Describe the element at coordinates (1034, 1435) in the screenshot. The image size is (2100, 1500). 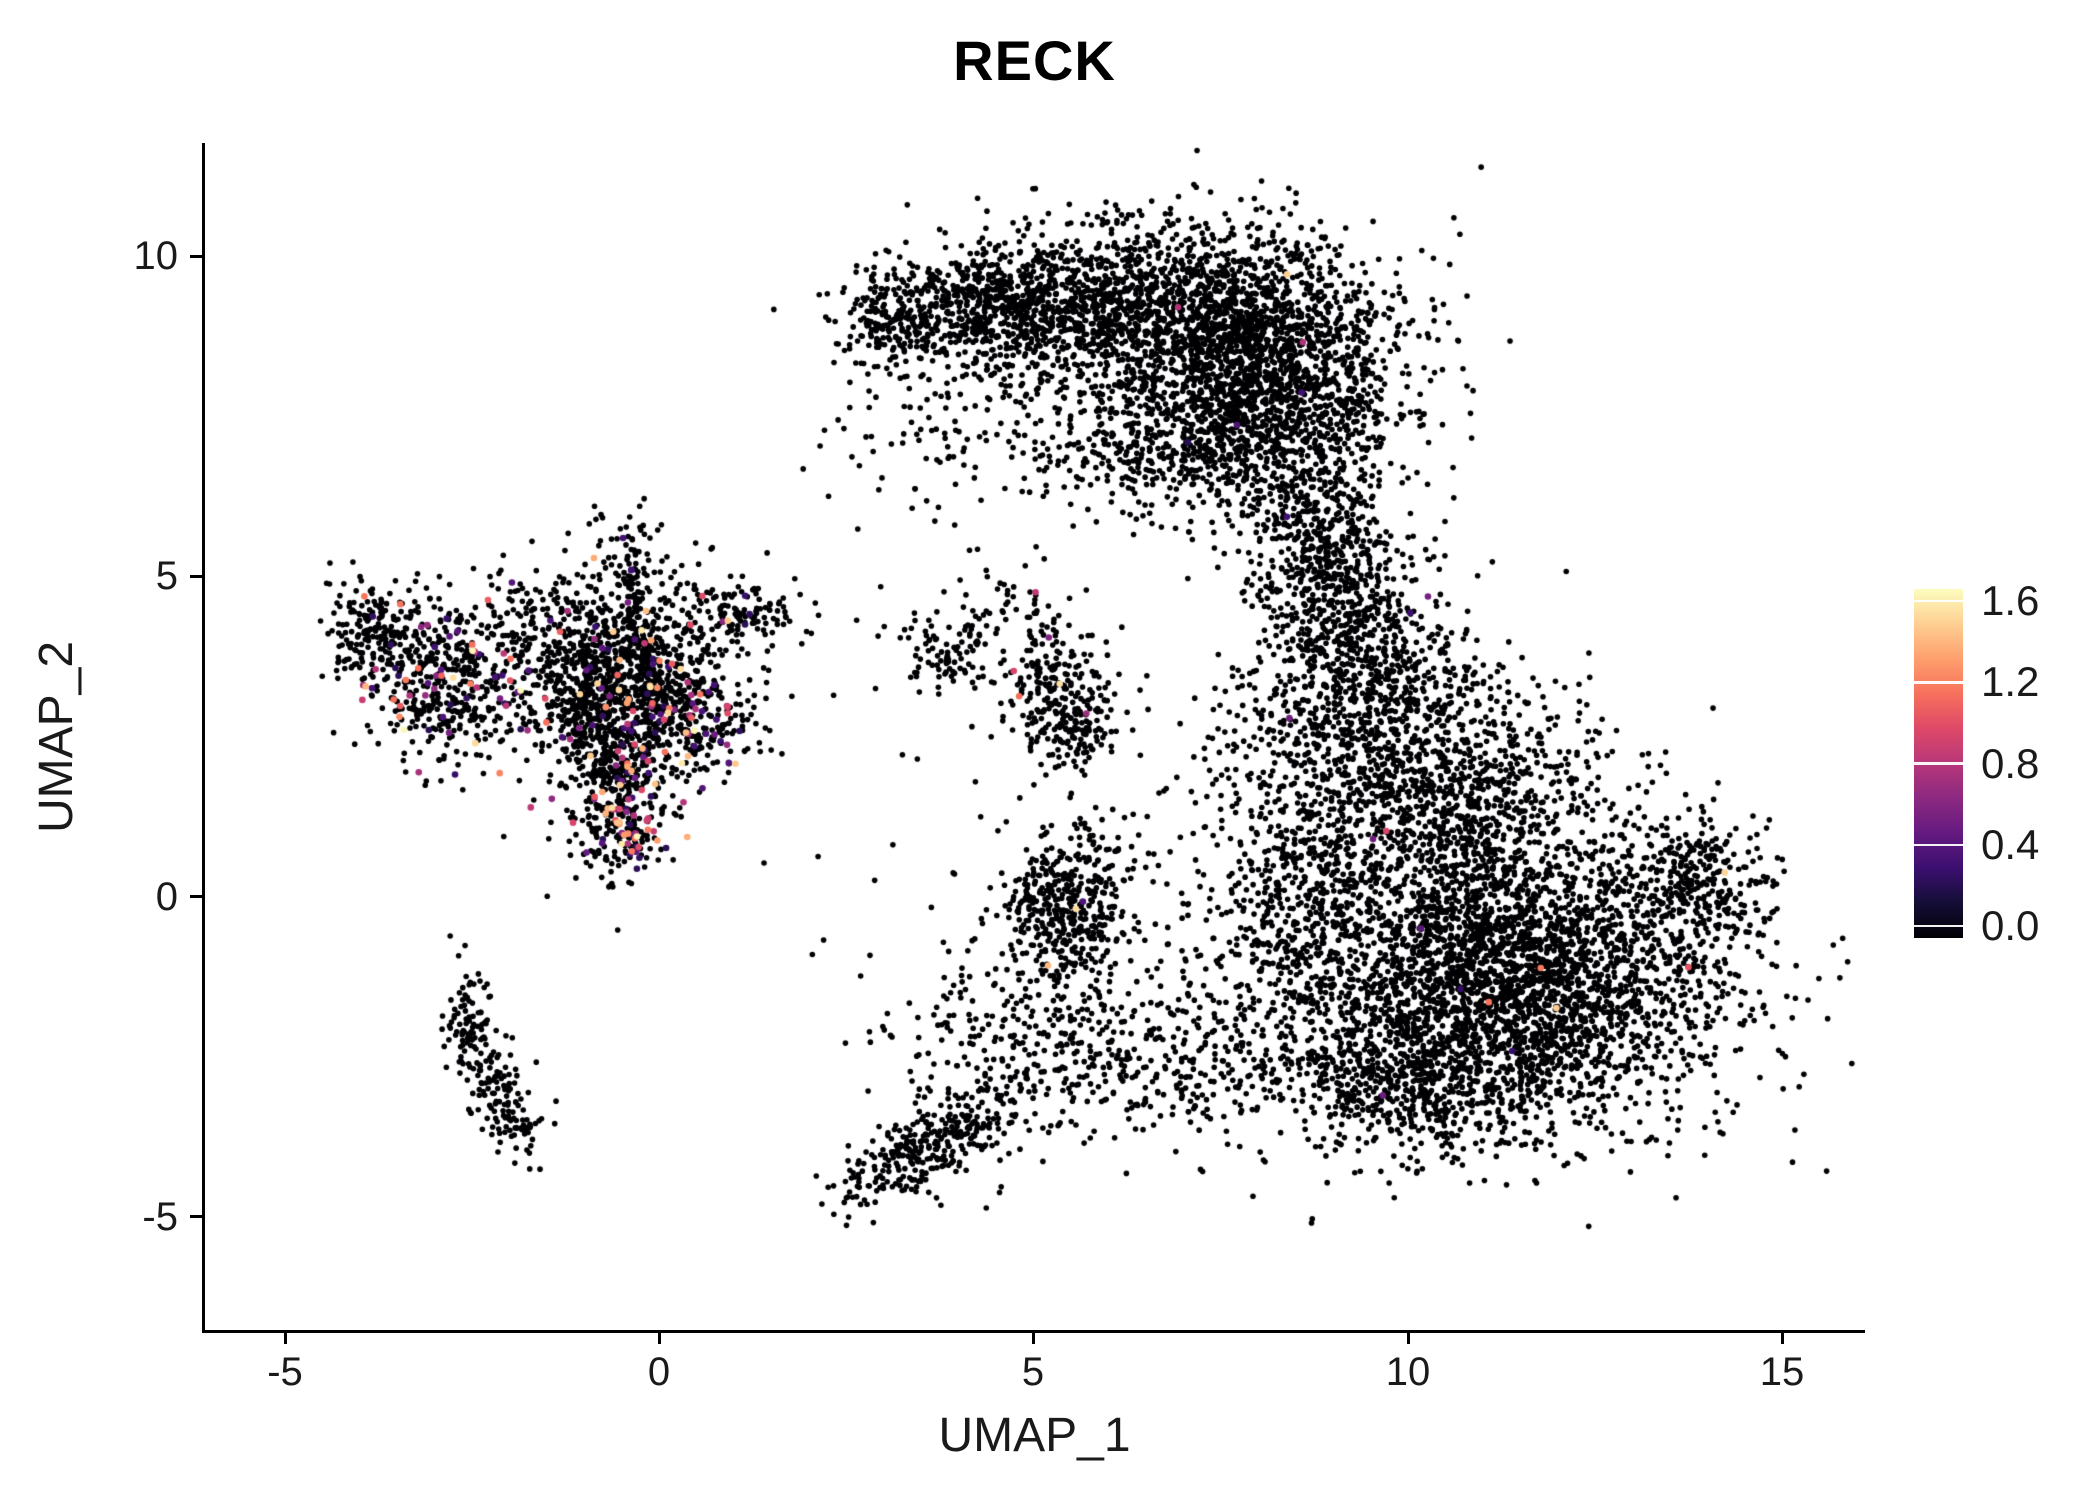
I see `x-axis-title: UMAP_1` at that location.